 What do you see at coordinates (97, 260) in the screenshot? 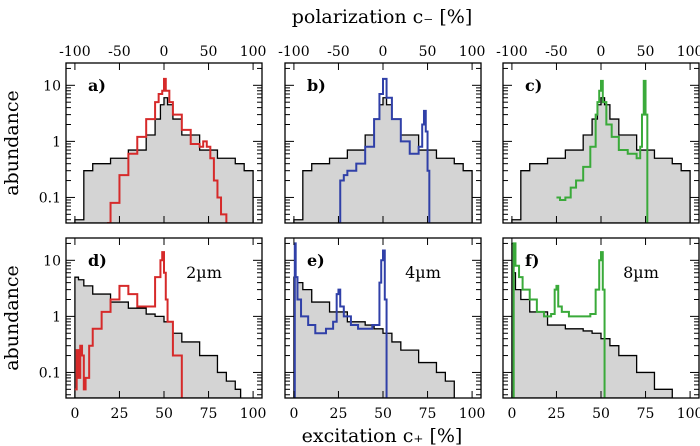
I see `panel-label: d)` at bounding box center [97, 260].